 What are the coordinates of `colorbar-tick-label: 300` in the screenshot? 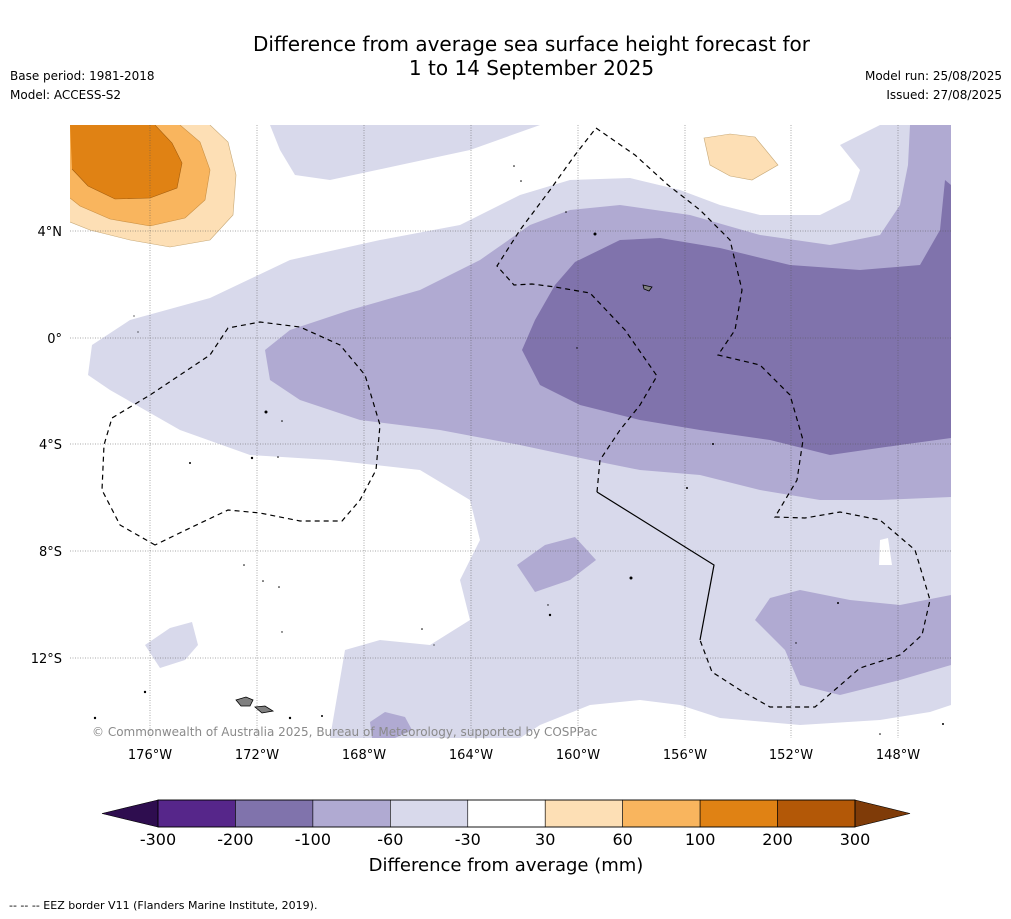 It's located at (855, 839).